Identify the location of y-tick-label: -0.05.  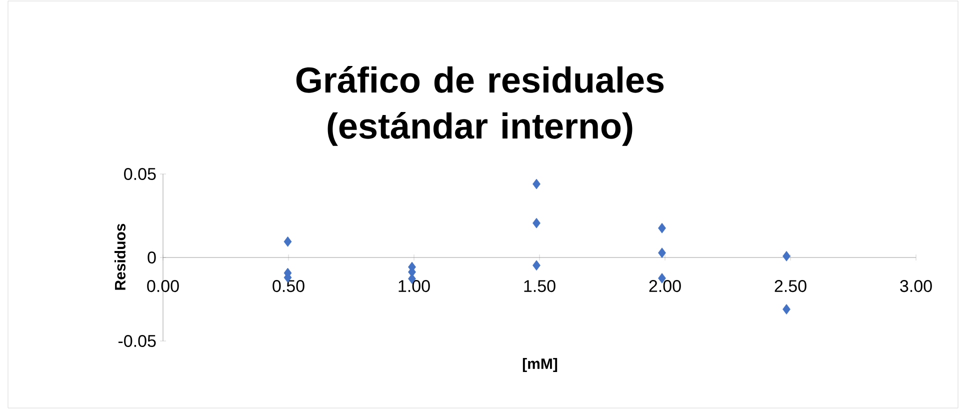
(137, 341).